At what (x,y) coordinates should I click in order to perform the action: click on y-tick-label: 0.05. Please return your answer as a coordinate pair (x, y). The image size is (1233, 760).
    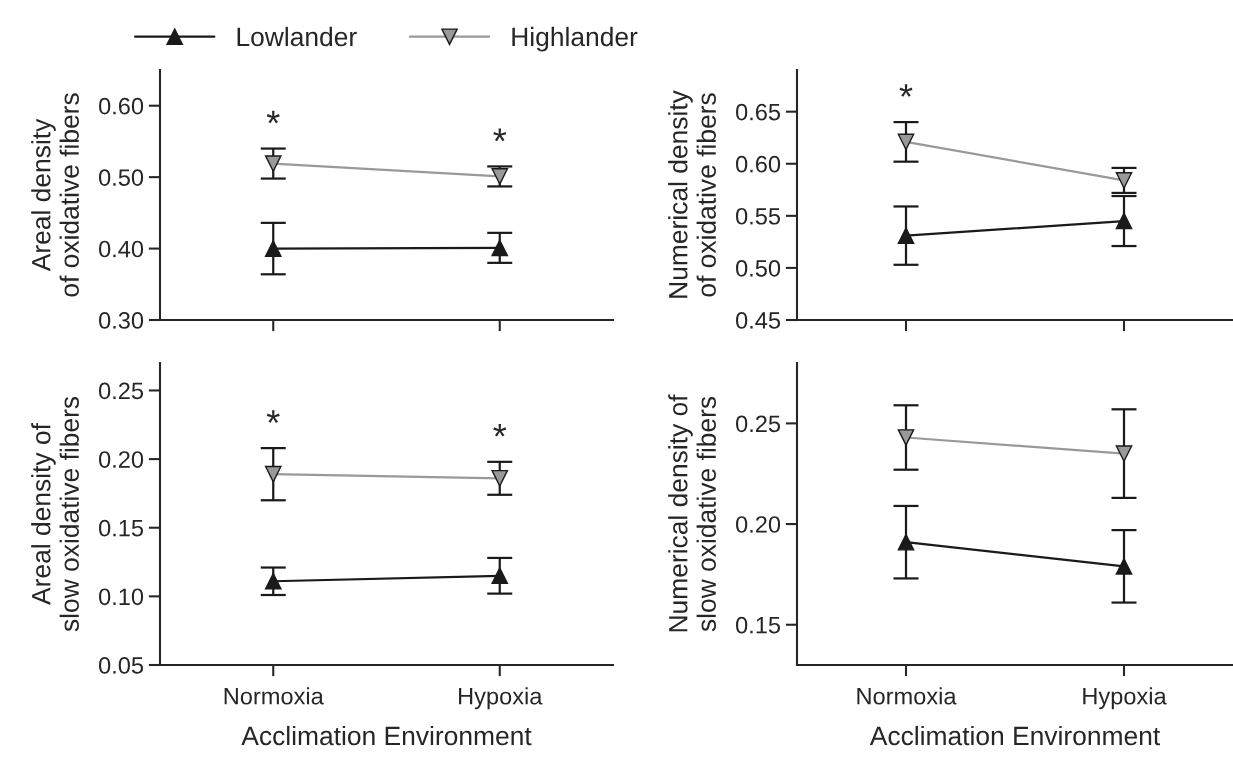
    Looking at the image, I should click on (121, 665).